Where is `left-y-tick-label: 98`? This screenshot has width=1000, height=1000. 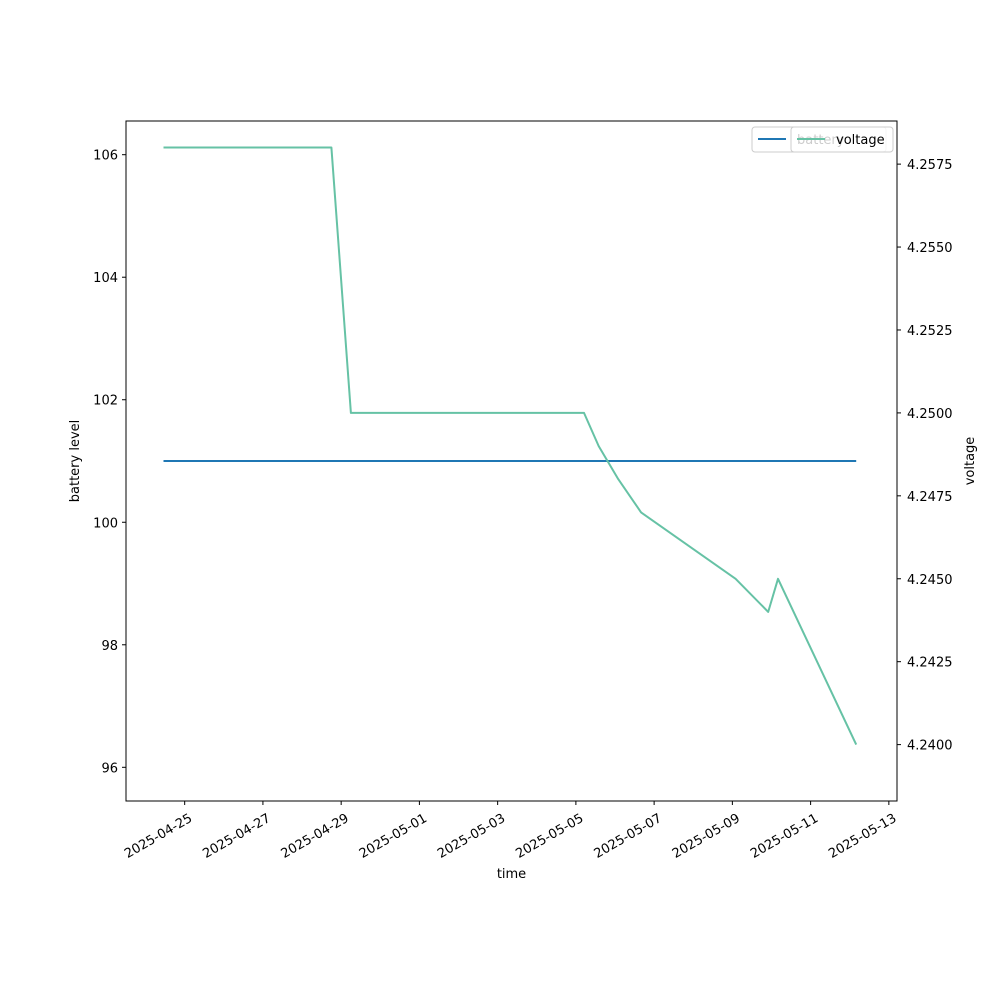 left-y-tick-label: 98 is located at coordinates (109, 646).